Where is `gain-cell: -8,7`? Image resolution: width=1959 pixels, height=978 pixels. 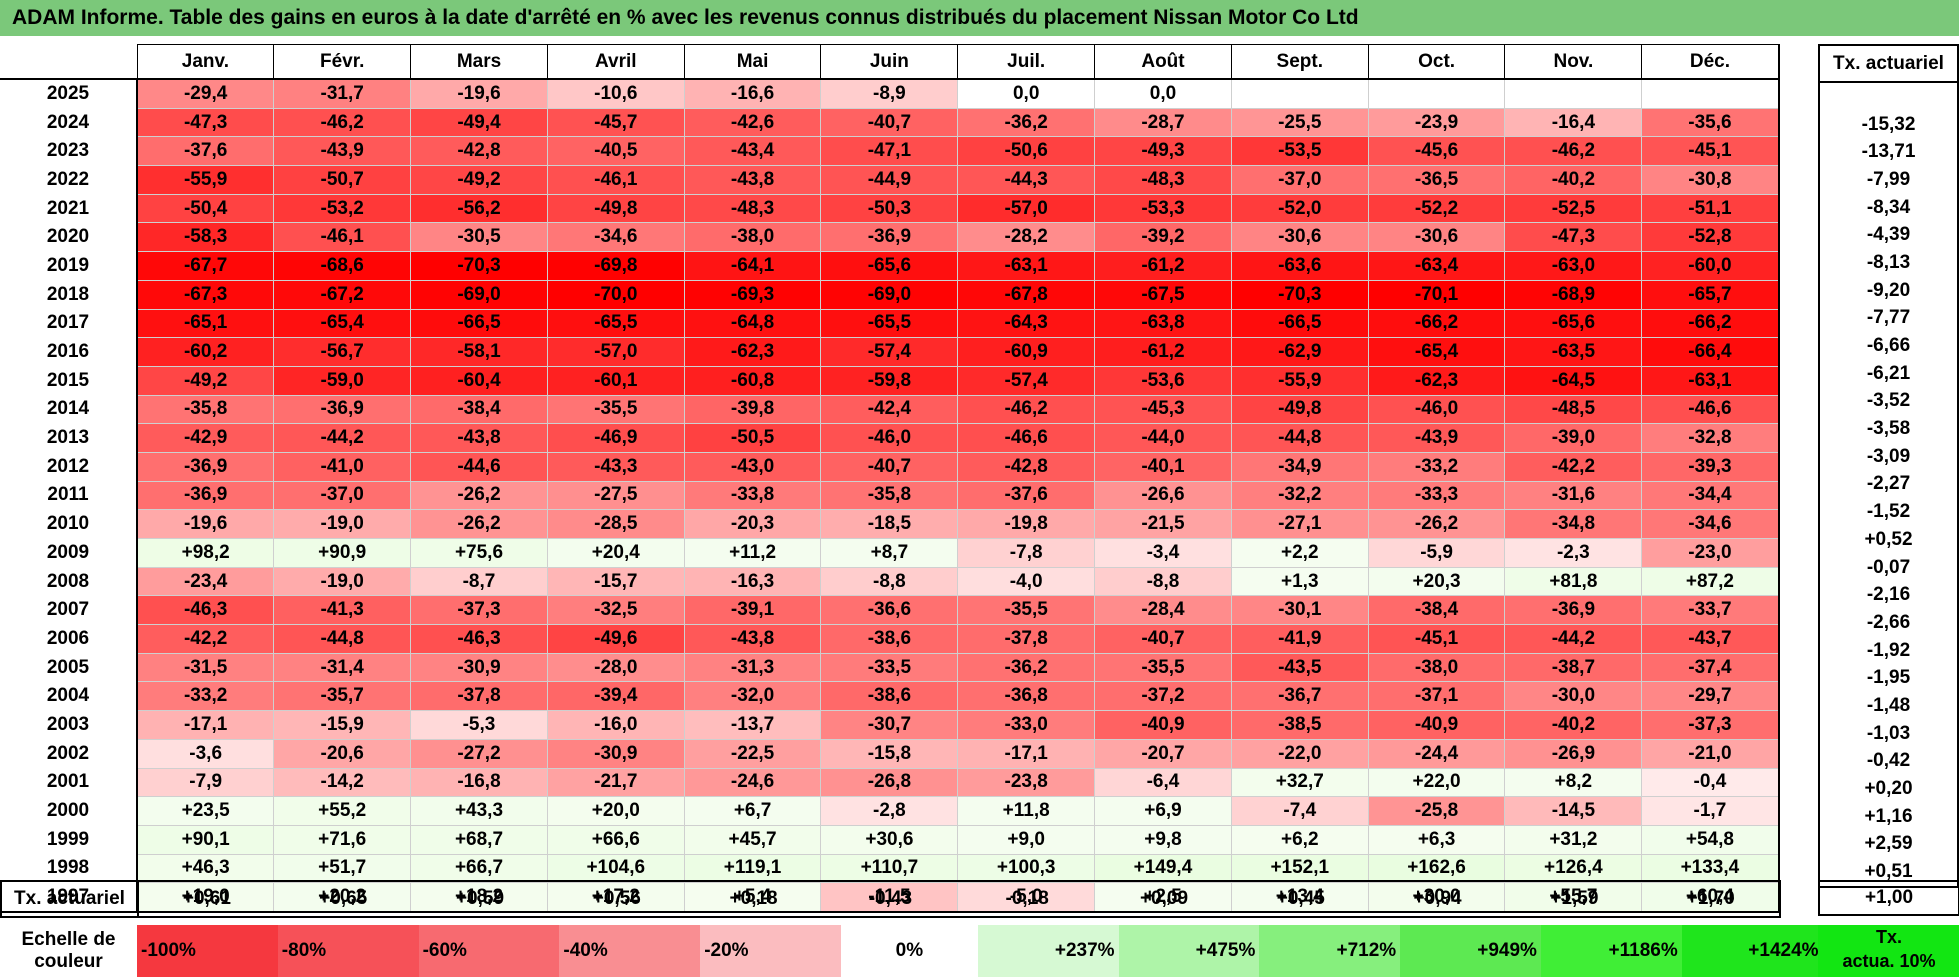 gain-cell: -8,7 is located at coordinates (479, 581).